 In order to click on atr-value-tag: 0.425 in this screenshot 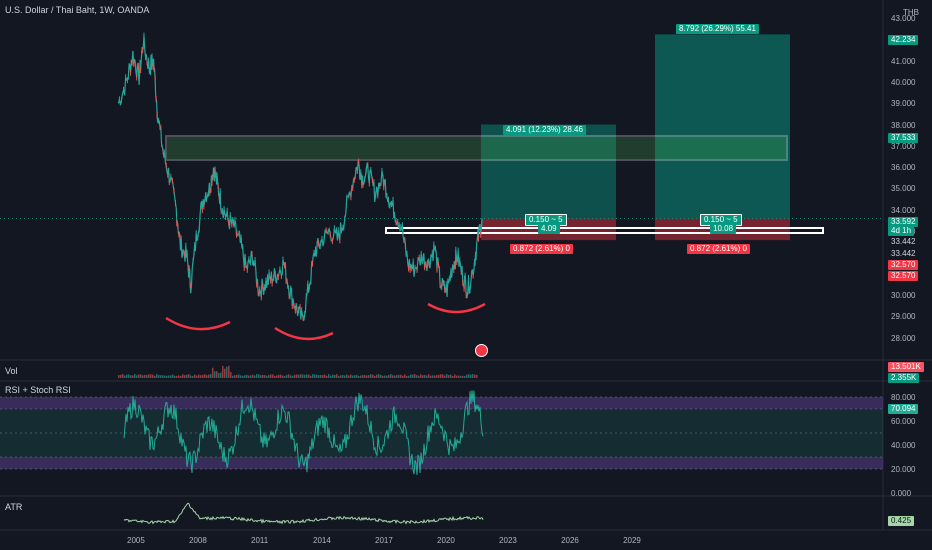, I will do `click(901, 521)`.